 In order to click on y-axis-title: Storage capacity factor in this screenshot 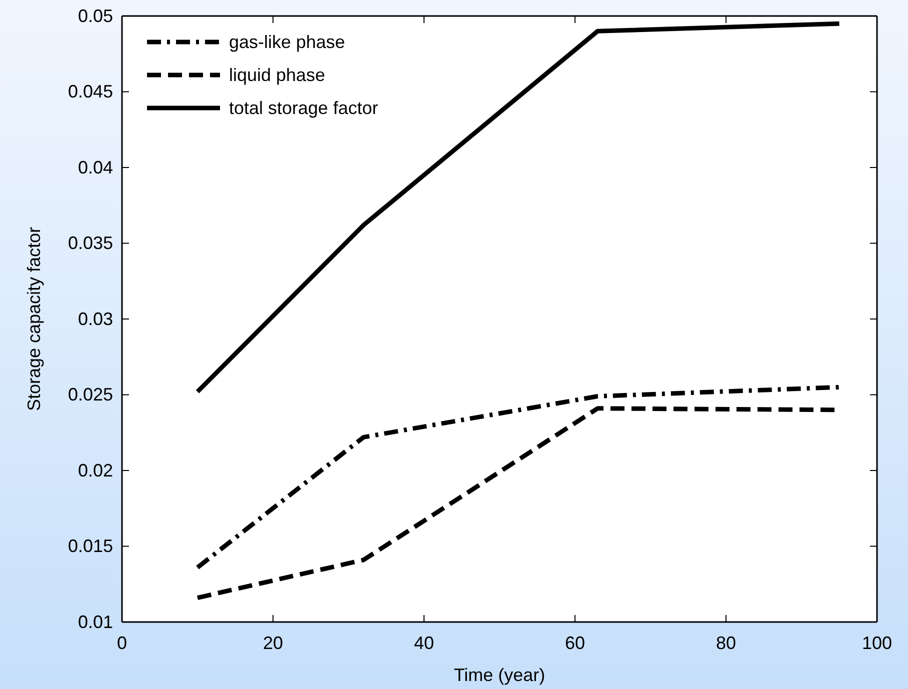, I will do `click(34, 319)`.